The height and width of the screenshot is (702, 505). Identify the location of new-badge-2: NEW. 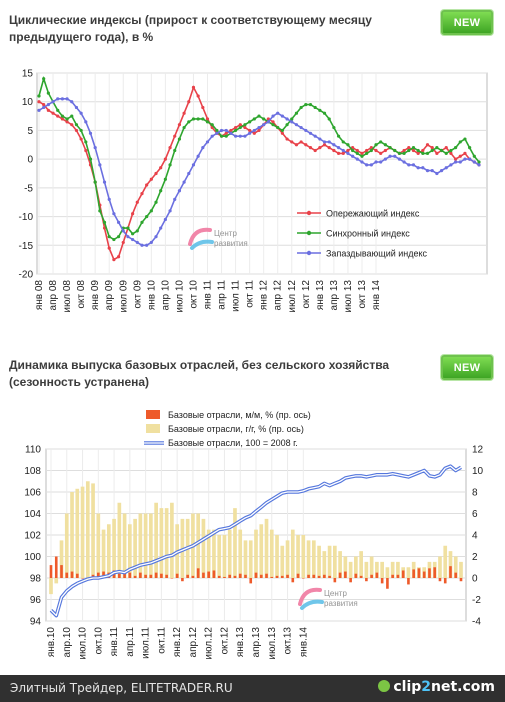
(467, 367).